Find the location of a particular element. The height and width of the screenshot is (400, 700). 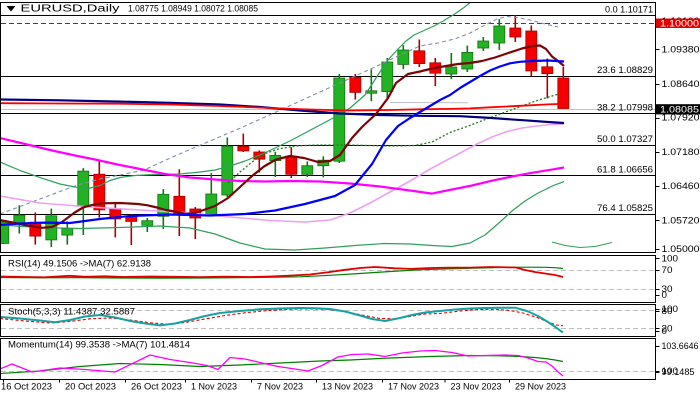

svg-text: 61.8 1.06656 is located at coordinates (625, 169).